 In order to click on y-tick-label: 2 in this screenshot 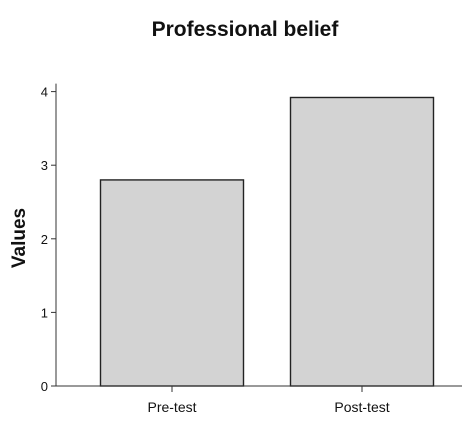, I will do `click(44, 239)`.